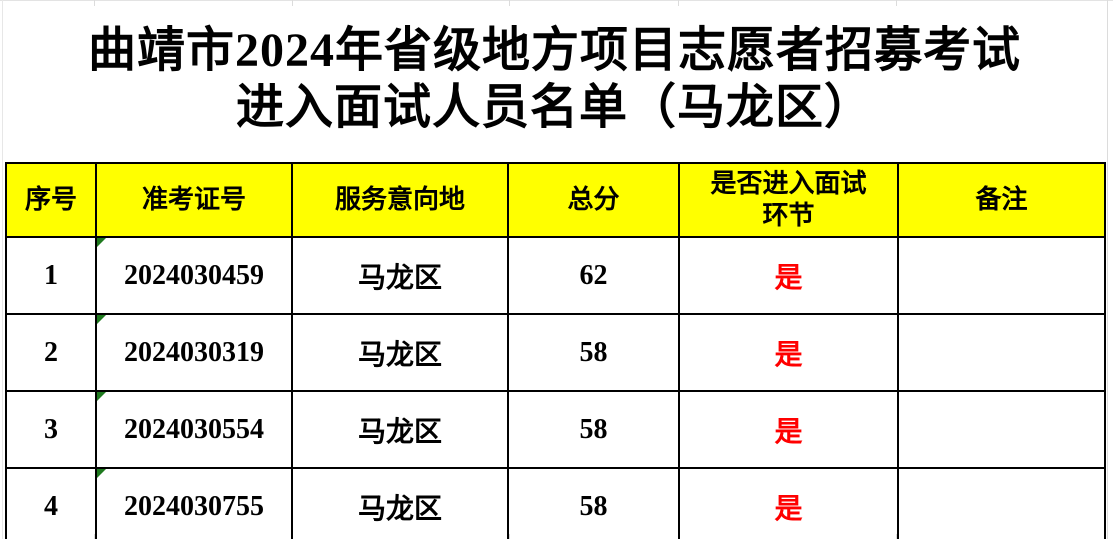 This screenshot has width=1113, height=539. What do you see at coordinates (51, 503) in the screenshot?
I see `cell-serial: 4` at bounding box center [51, 503].